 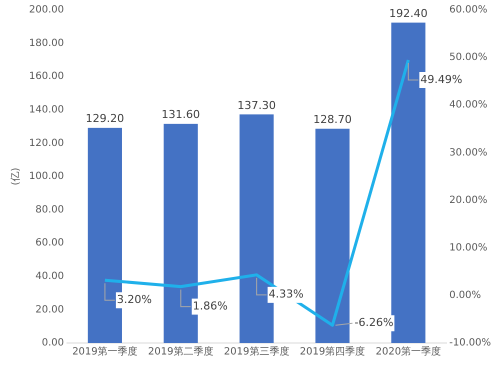 I want to click on y2-tick-label: 30.00%, so click(x=468, y=152).